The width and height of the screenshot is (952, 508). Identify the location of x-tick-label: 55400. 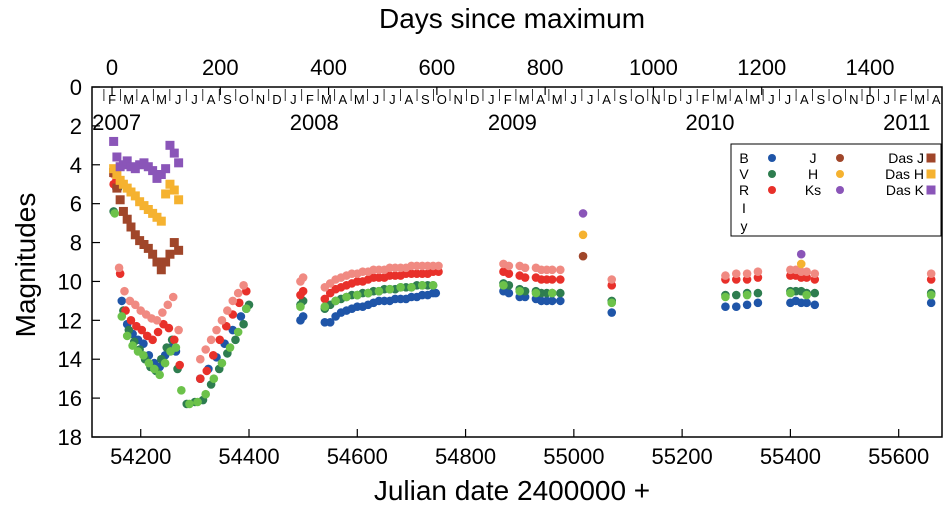
(790, 456).